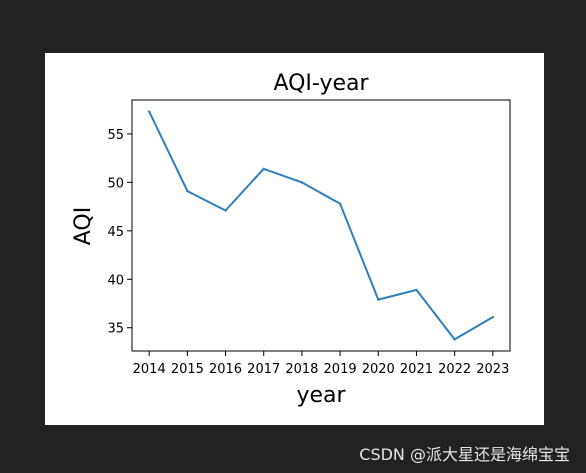 The image size is (586, 473). What do you see at coordinates (416, 369) in the screenshot?
I see `x-tick-label: 2021` at bounding box center [416, 369].